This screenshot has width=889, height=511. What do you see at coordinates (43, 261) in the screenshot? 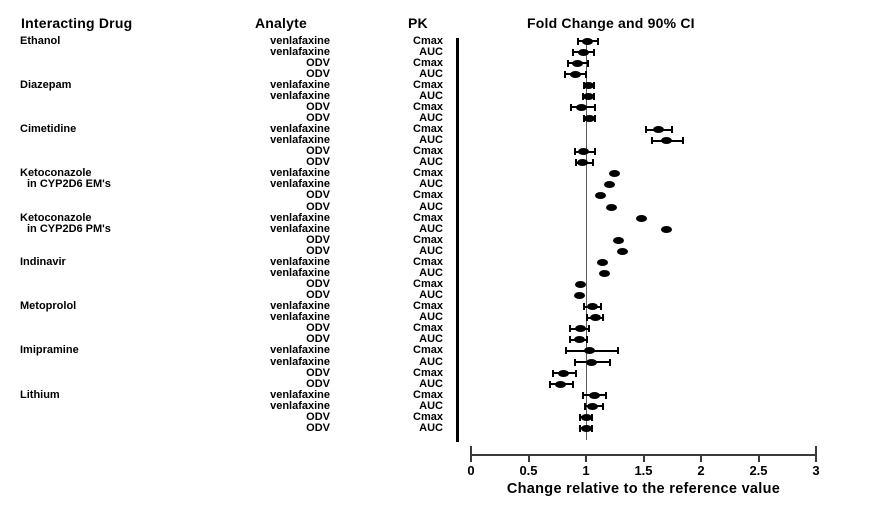
I see `drug-label: Indinavir` at bounding box center [43, 261].